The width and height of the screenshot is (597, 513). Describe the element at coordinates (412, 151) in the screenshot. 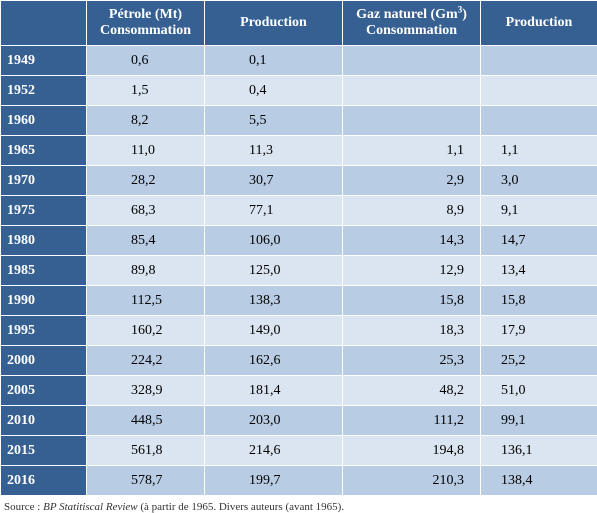

I see `gaz-consommation-cell: 1,1` at that location.